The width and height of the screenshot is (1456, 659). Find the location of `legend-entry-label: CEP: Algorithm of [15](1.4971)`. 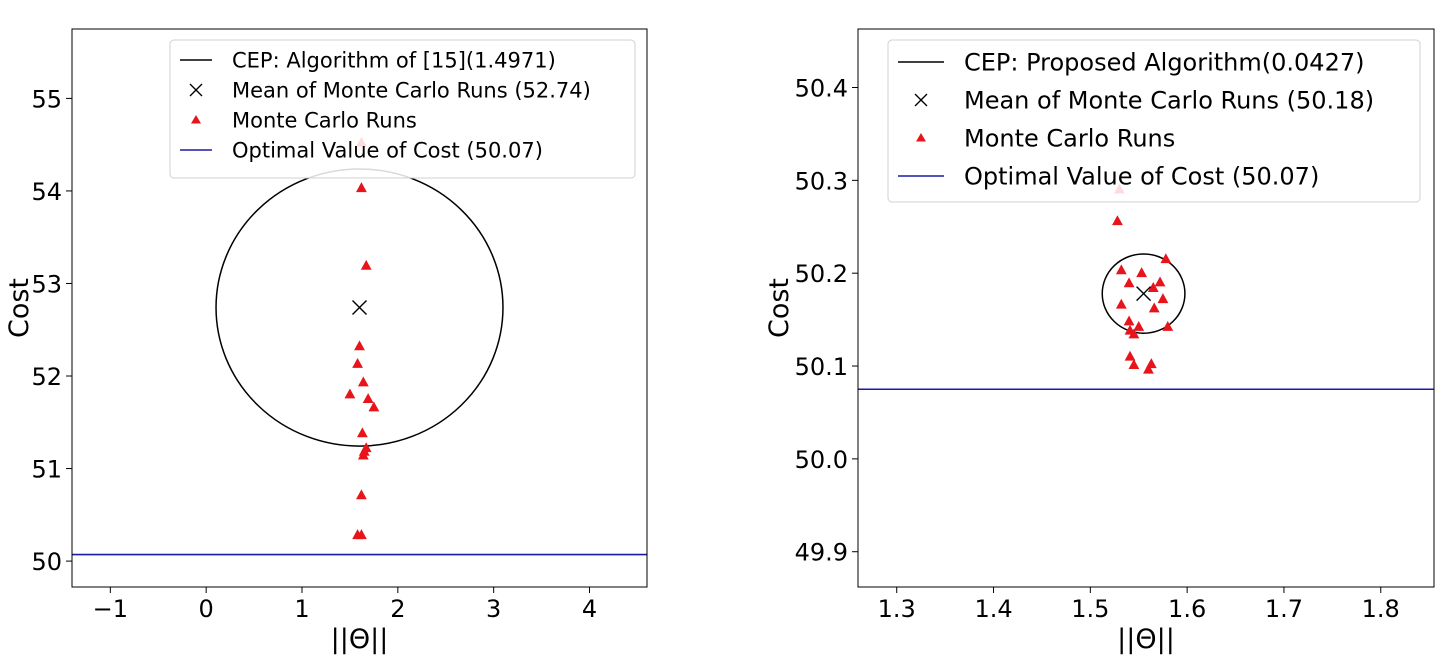

legend-entry-label: CEP: Algorithm of [15](1.4971) is located at coordinates (394, 61).